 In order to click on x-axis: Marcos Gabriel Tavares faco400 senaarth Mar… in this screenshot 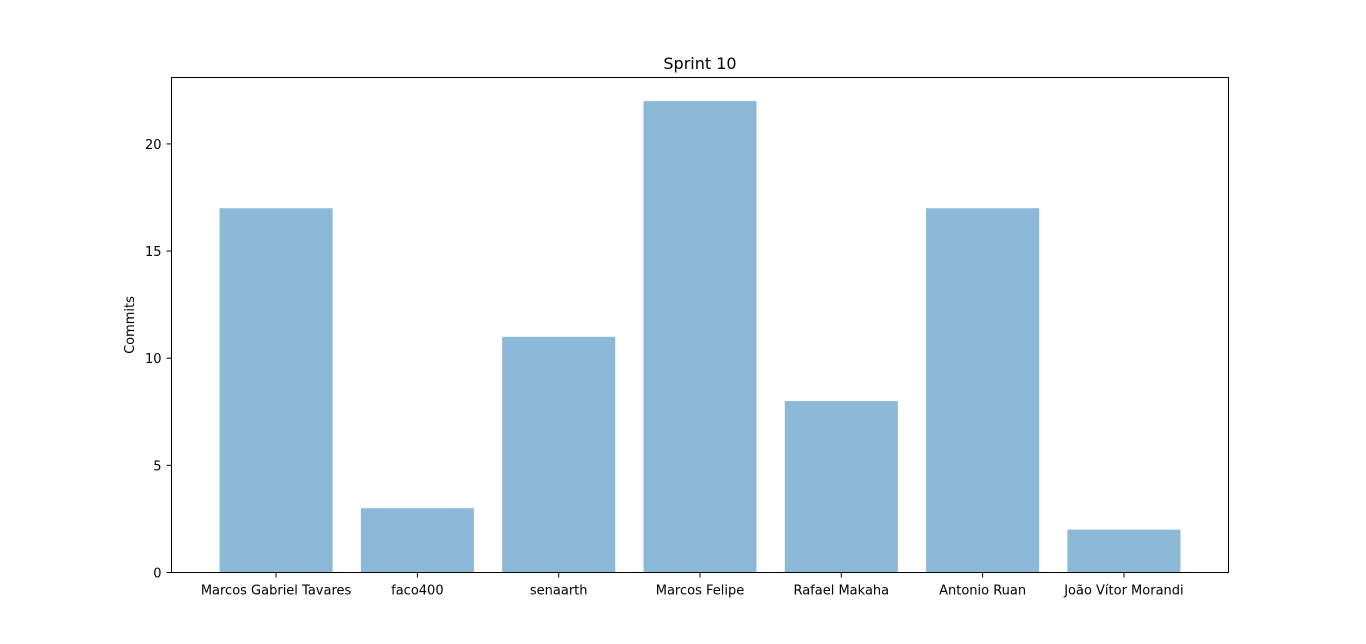, I will do `click(692, 585)`.